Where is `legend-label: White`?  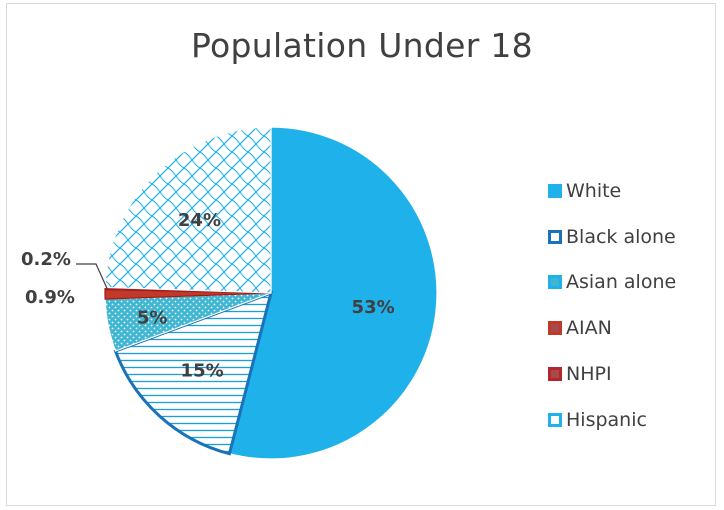 legend-label: White is located at coordinates (594, 190).